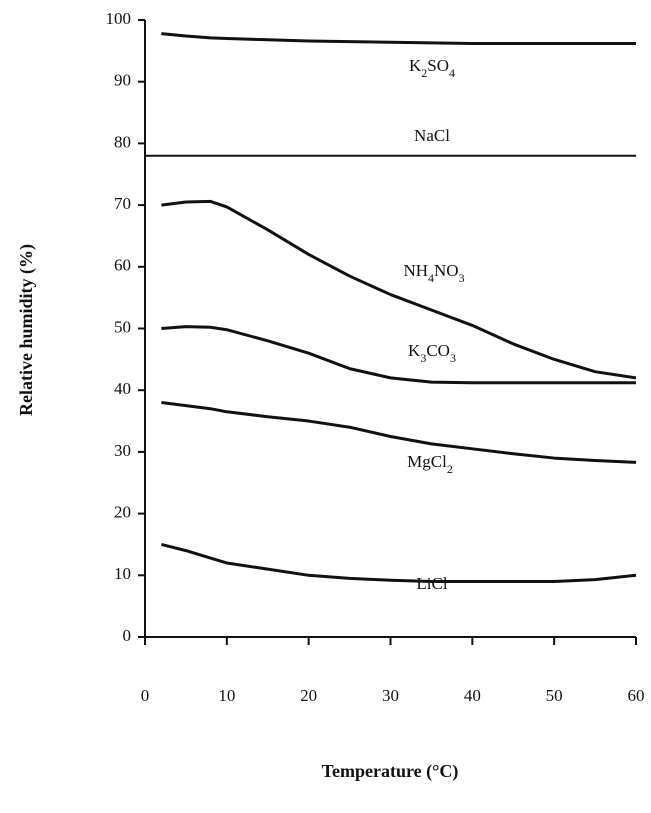 The height and width of the screenshot is (813, 651). Describe the element at coordinates (145, 695) in the screenshot. I see `x-tick-label: 0` at that location.